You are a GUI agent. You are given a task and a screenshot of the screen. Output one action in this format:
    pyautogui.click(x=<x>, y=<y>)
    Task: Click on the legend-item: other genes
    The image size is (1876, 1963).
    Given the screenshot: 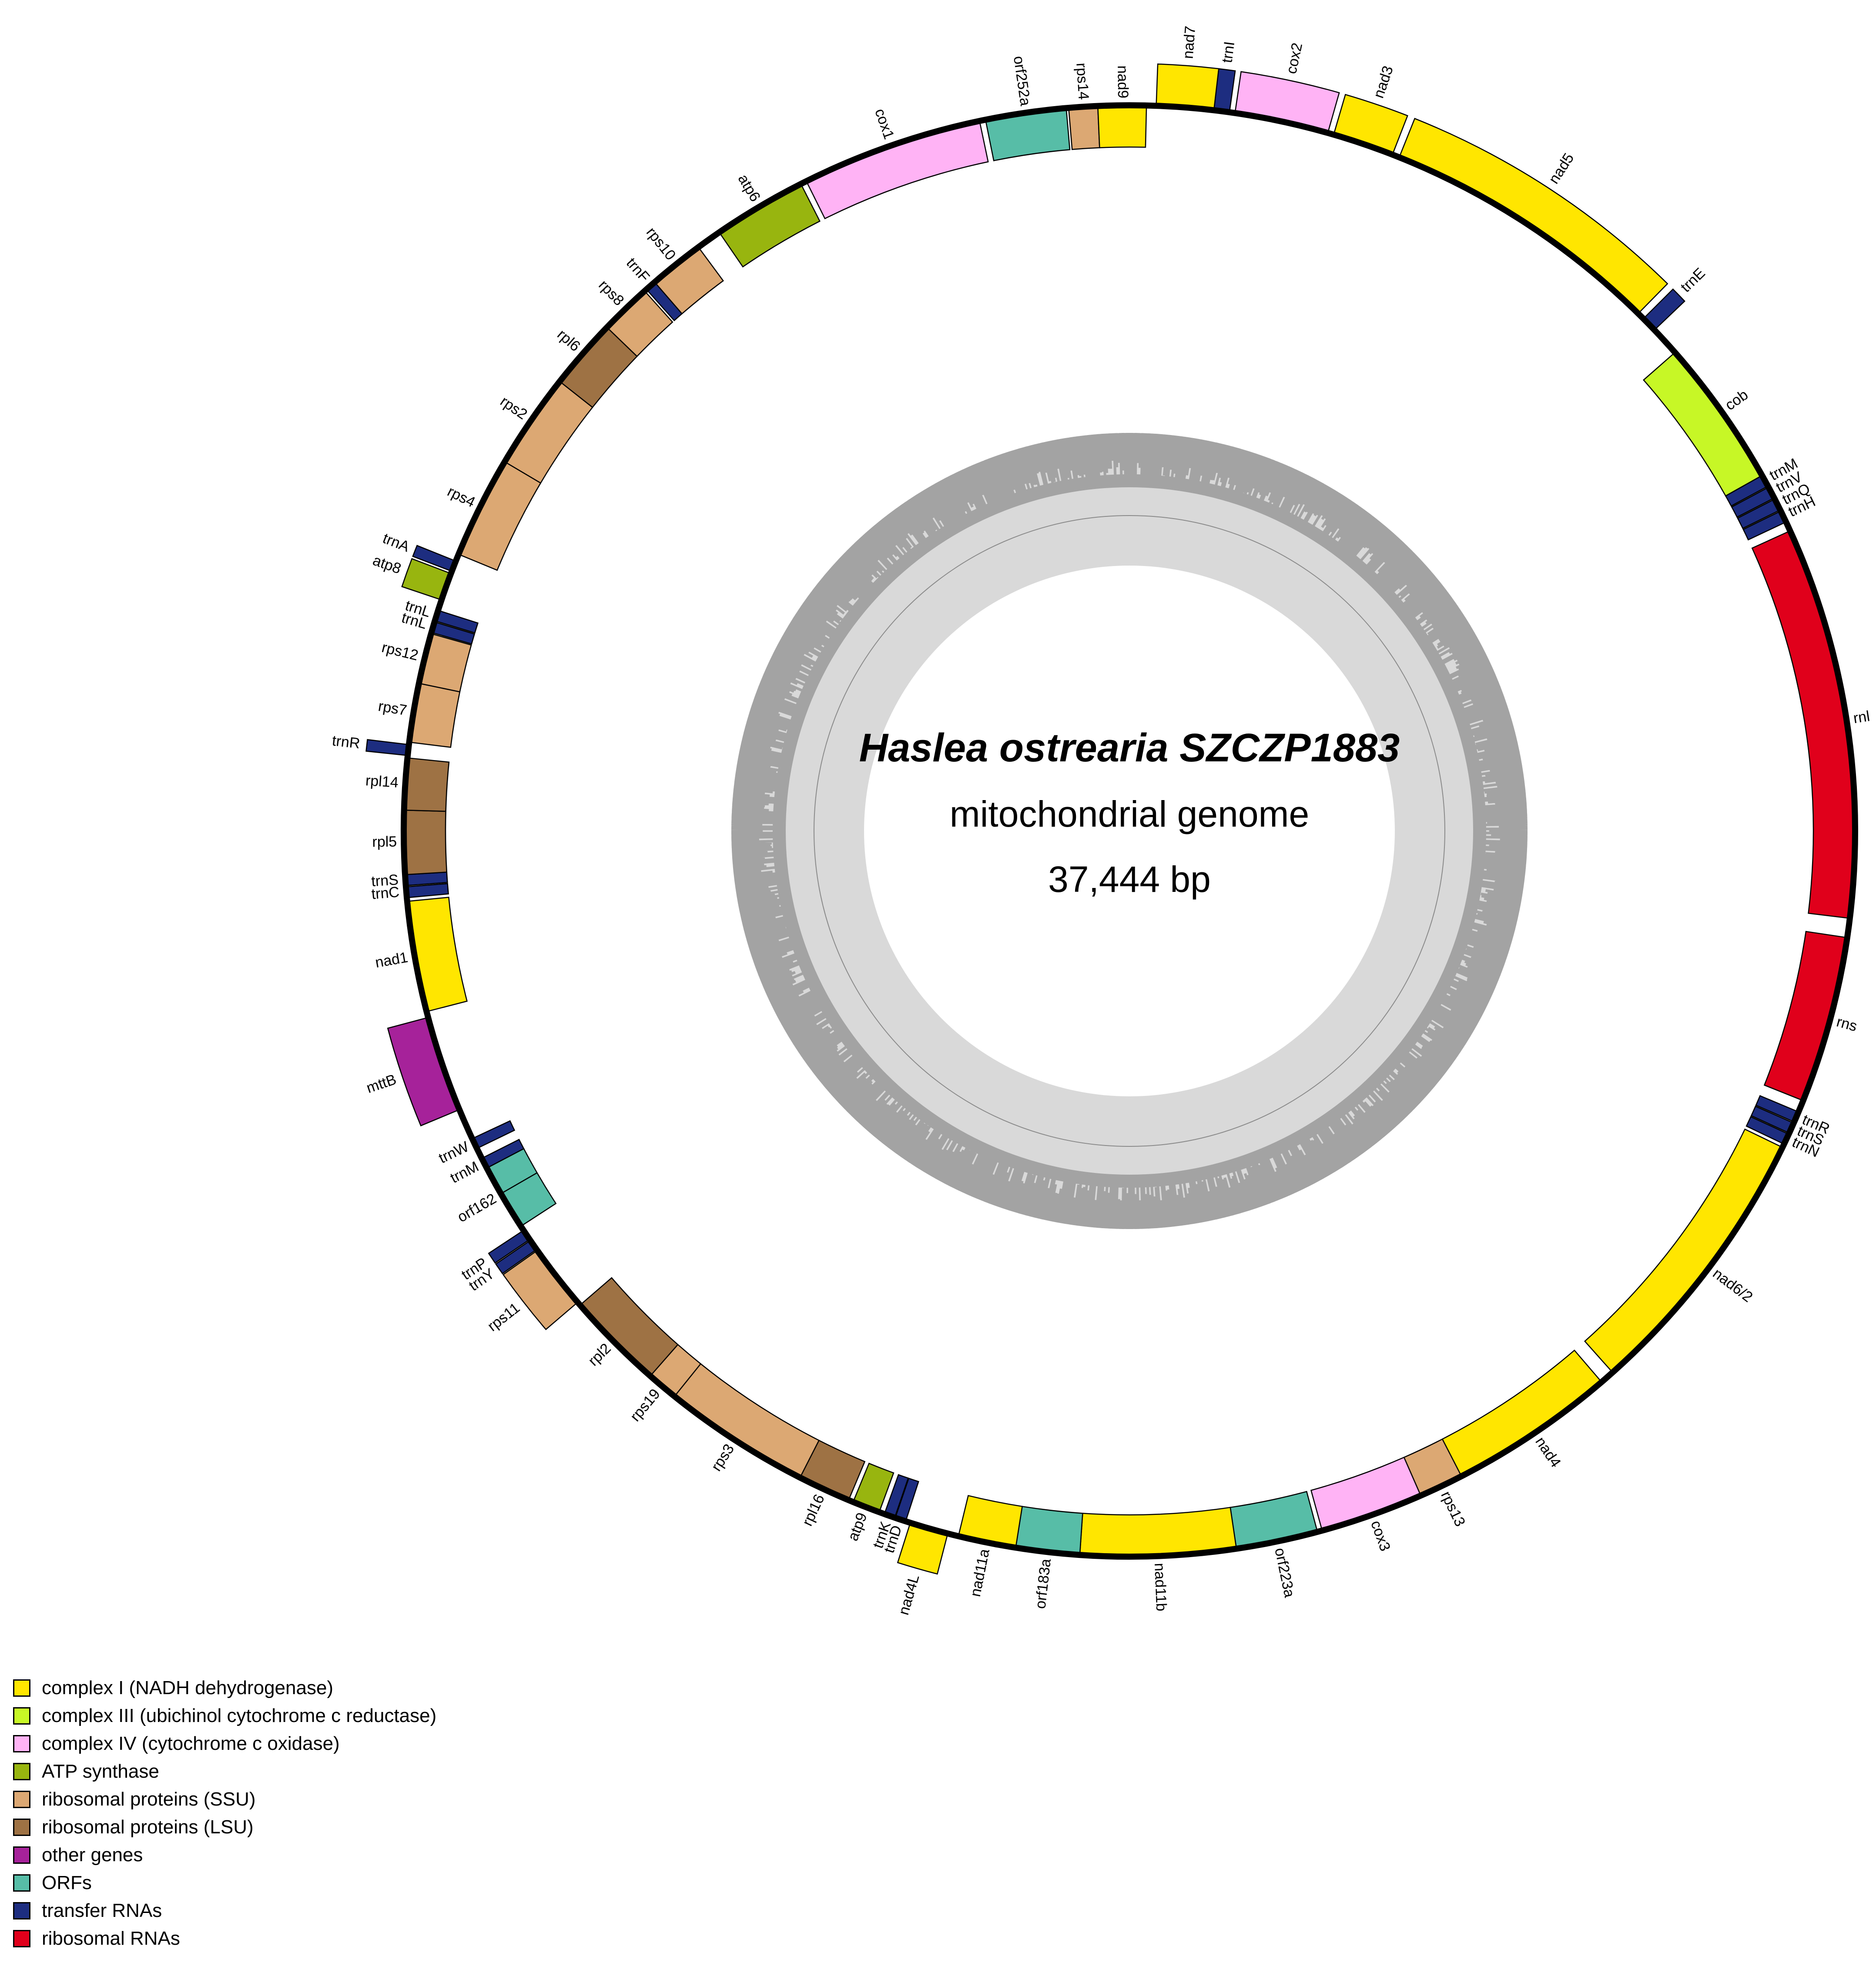 What is the action you would take?
    pyautogui.click(x=224, y=1855)
    